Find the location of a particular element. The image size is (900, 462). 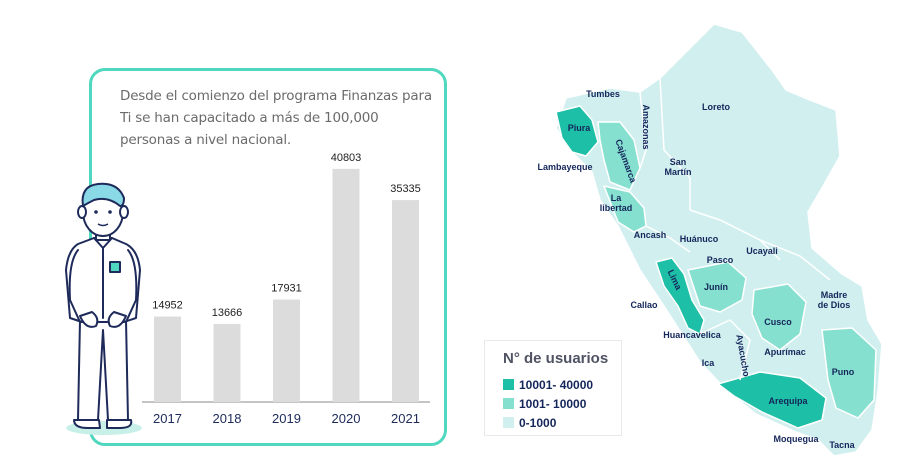

bar-2019 is located at coordinates (286, 350).